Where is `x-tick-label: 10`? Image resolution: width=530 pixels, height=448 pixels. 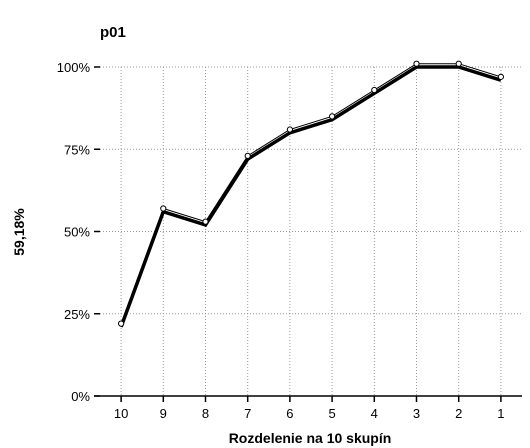 x-tick-label: 10 is located at coordinates (121, 413).